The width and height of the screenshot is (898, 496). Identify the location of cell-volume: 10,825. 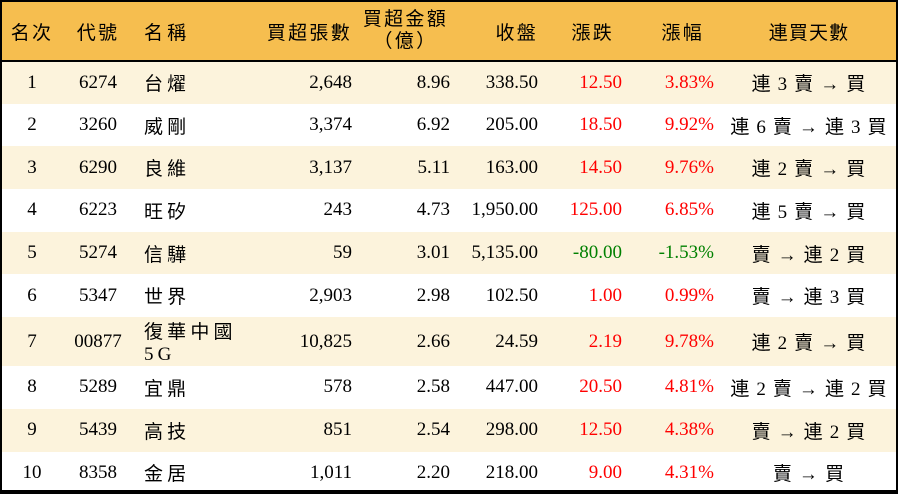
(325, 341).